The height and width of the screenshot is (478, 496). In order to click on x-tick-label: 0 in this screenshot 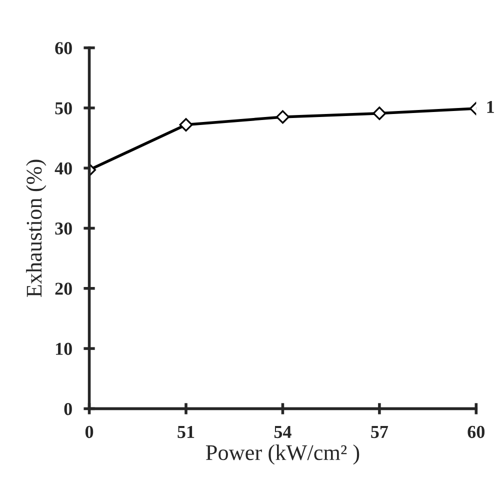, I will do `click(89, 432)`.